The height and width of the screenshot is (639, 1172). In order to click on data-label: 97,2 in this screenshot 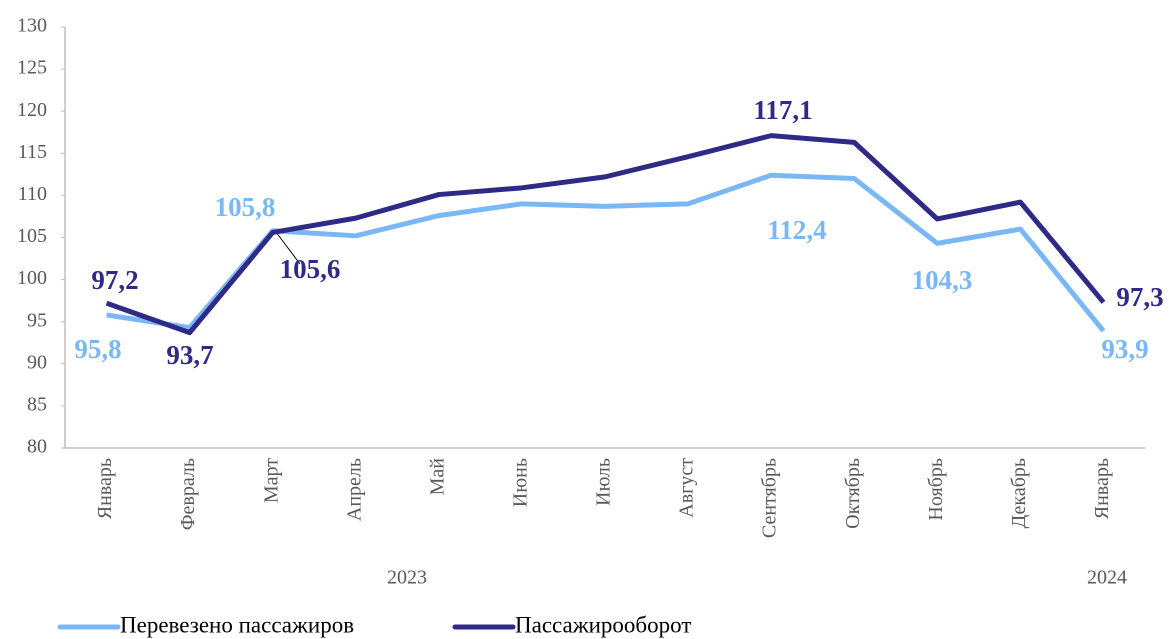, I will do `click(114, 280)`.